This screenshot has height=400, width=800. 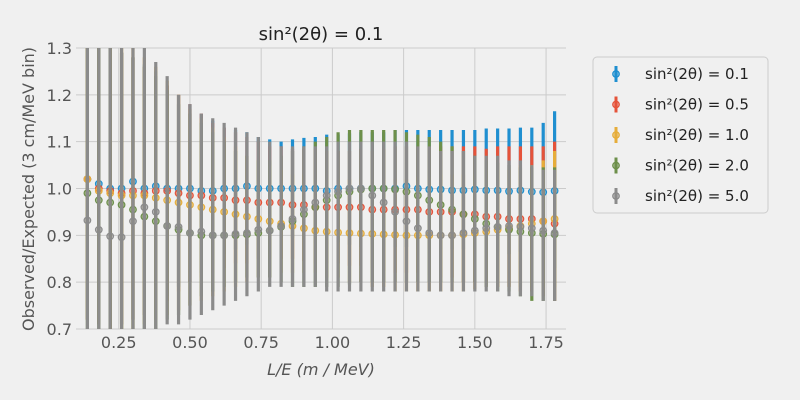 I want to click on y-tick-label: 1.2, so click(x=59, y=95).